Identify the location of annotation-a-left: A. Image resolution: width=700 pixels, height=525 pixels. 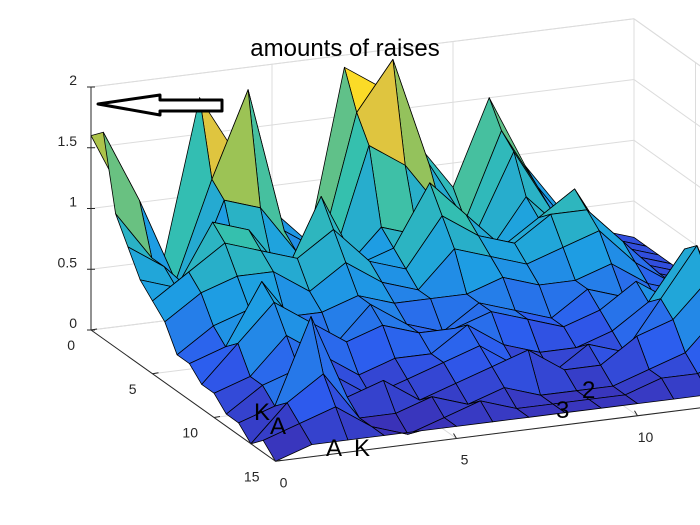
(278, 426).